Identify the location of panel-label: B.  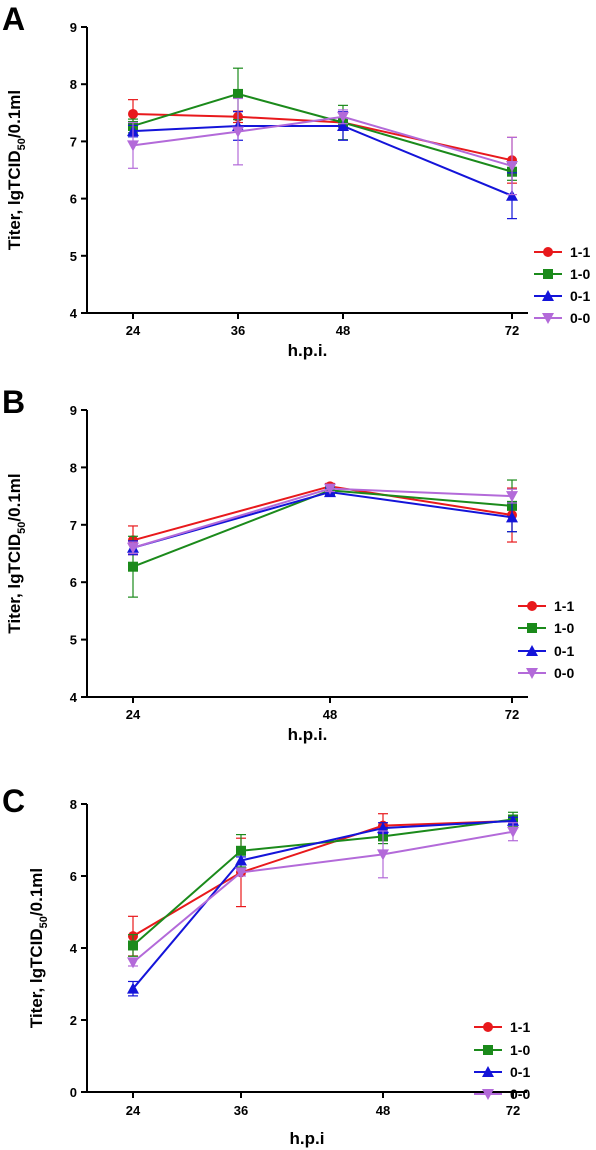
(13, 402).